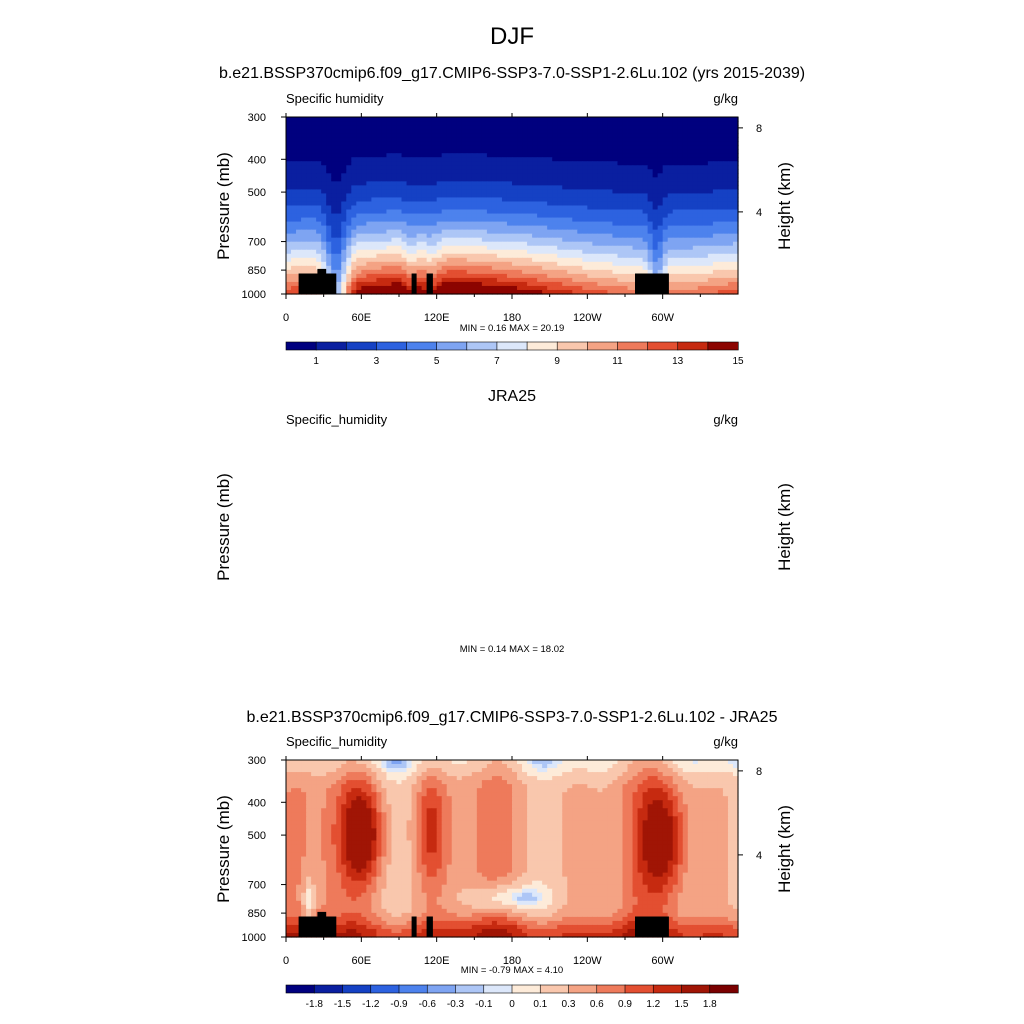  What do you see at coordinates (422, 346) in the screenshot?
I see `colorbar-swatch` at bounding box center [422, 346].